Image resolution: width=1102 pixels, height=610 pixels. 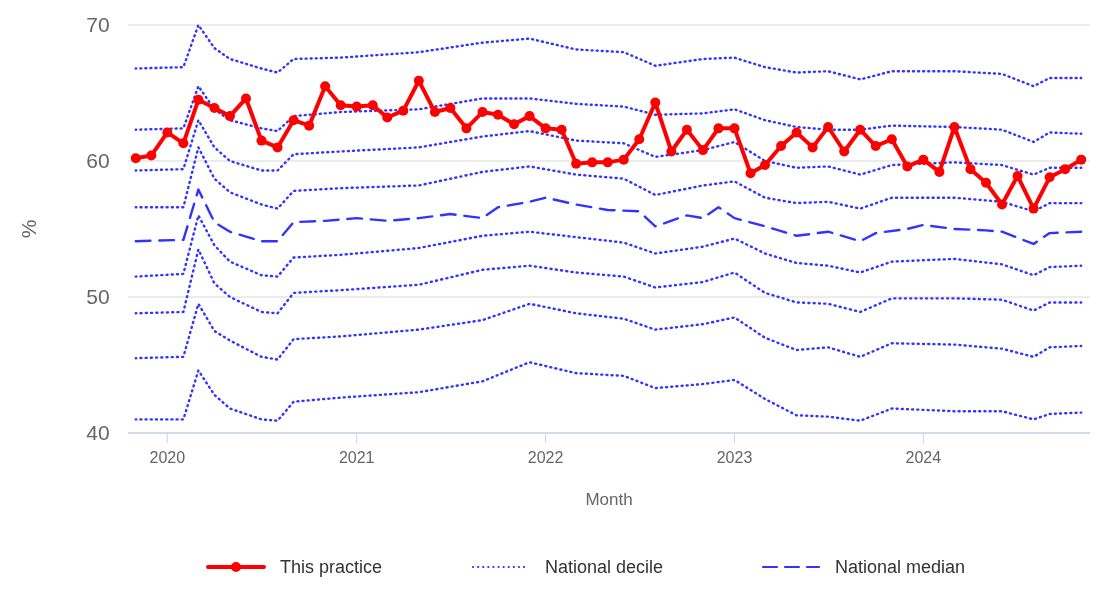 I want to click on y-tick-label: 70, so click(x=98, y=24).